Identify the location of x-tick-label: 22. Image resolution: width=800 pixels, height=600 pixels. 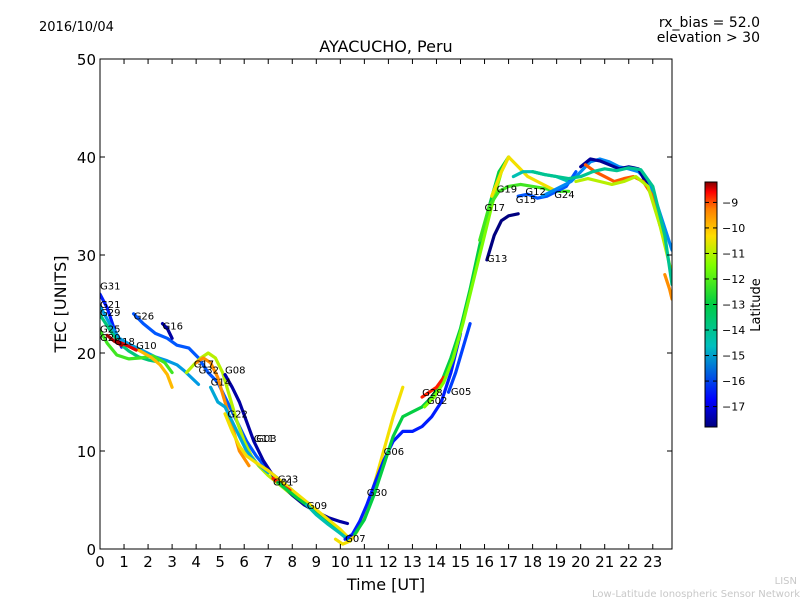
(628, 562).